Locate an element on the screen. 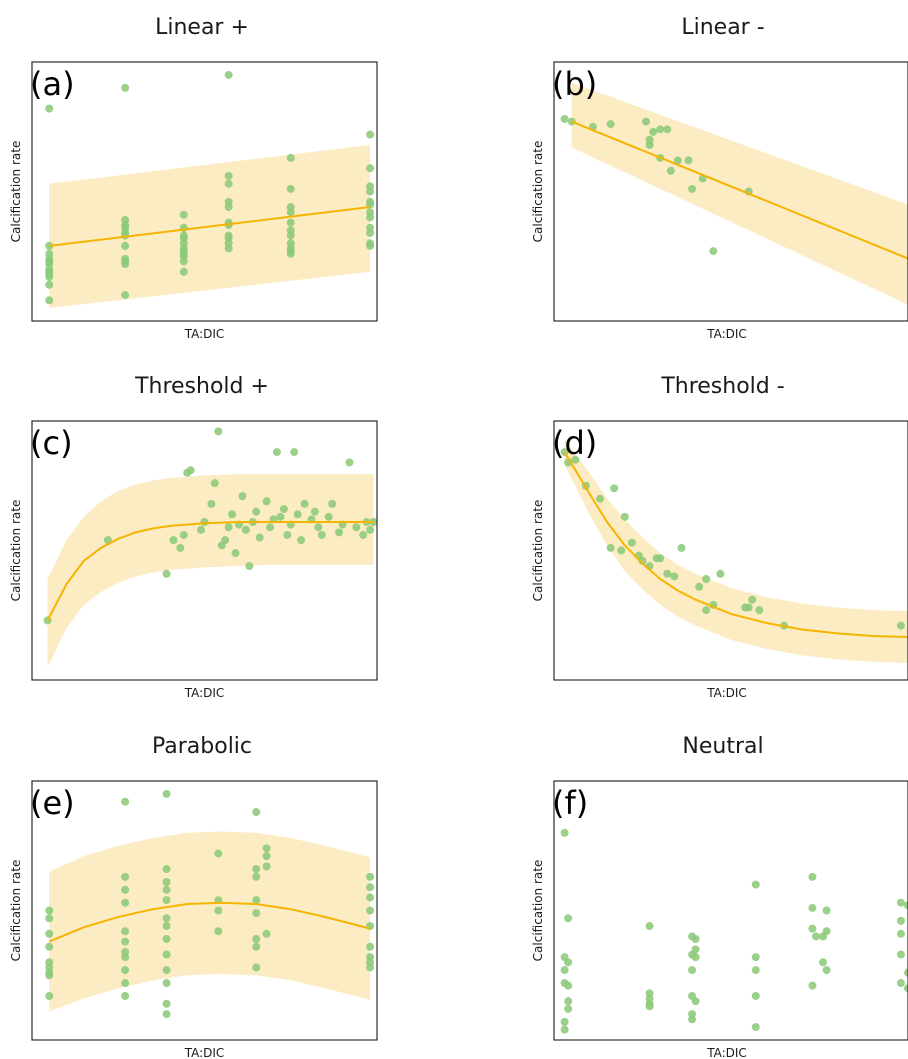 The image size is (908, 1059). panel-a: (a) Linear + TA:DIC Calcification rate is located at coordinates (193, 178).